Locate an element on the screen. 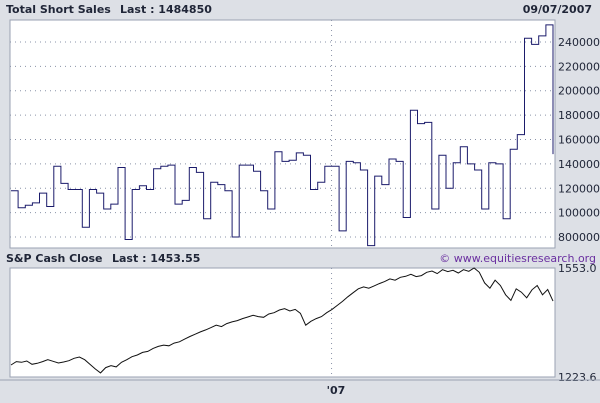 This screenshot has width=600, height=403. short-sales-title: Total Short Sales is located at coordinates (58, 9).